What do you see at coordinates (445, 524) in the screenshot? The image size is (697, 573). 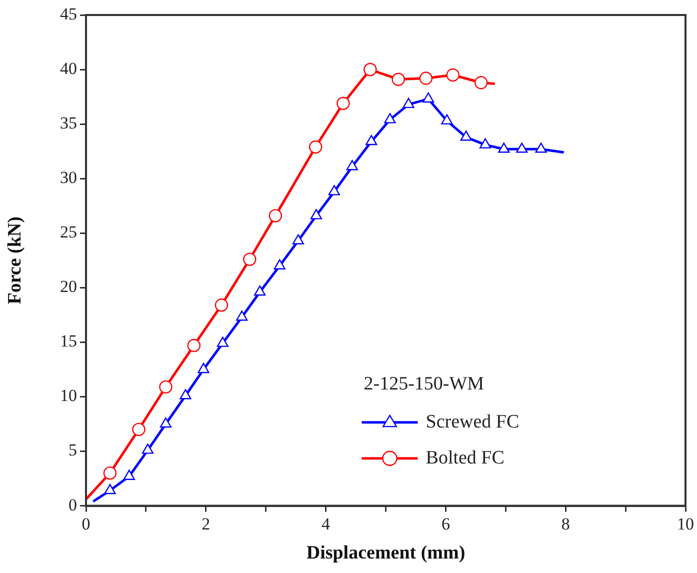 I see `x-tick-label: 6` at bounding box center [445, 524].